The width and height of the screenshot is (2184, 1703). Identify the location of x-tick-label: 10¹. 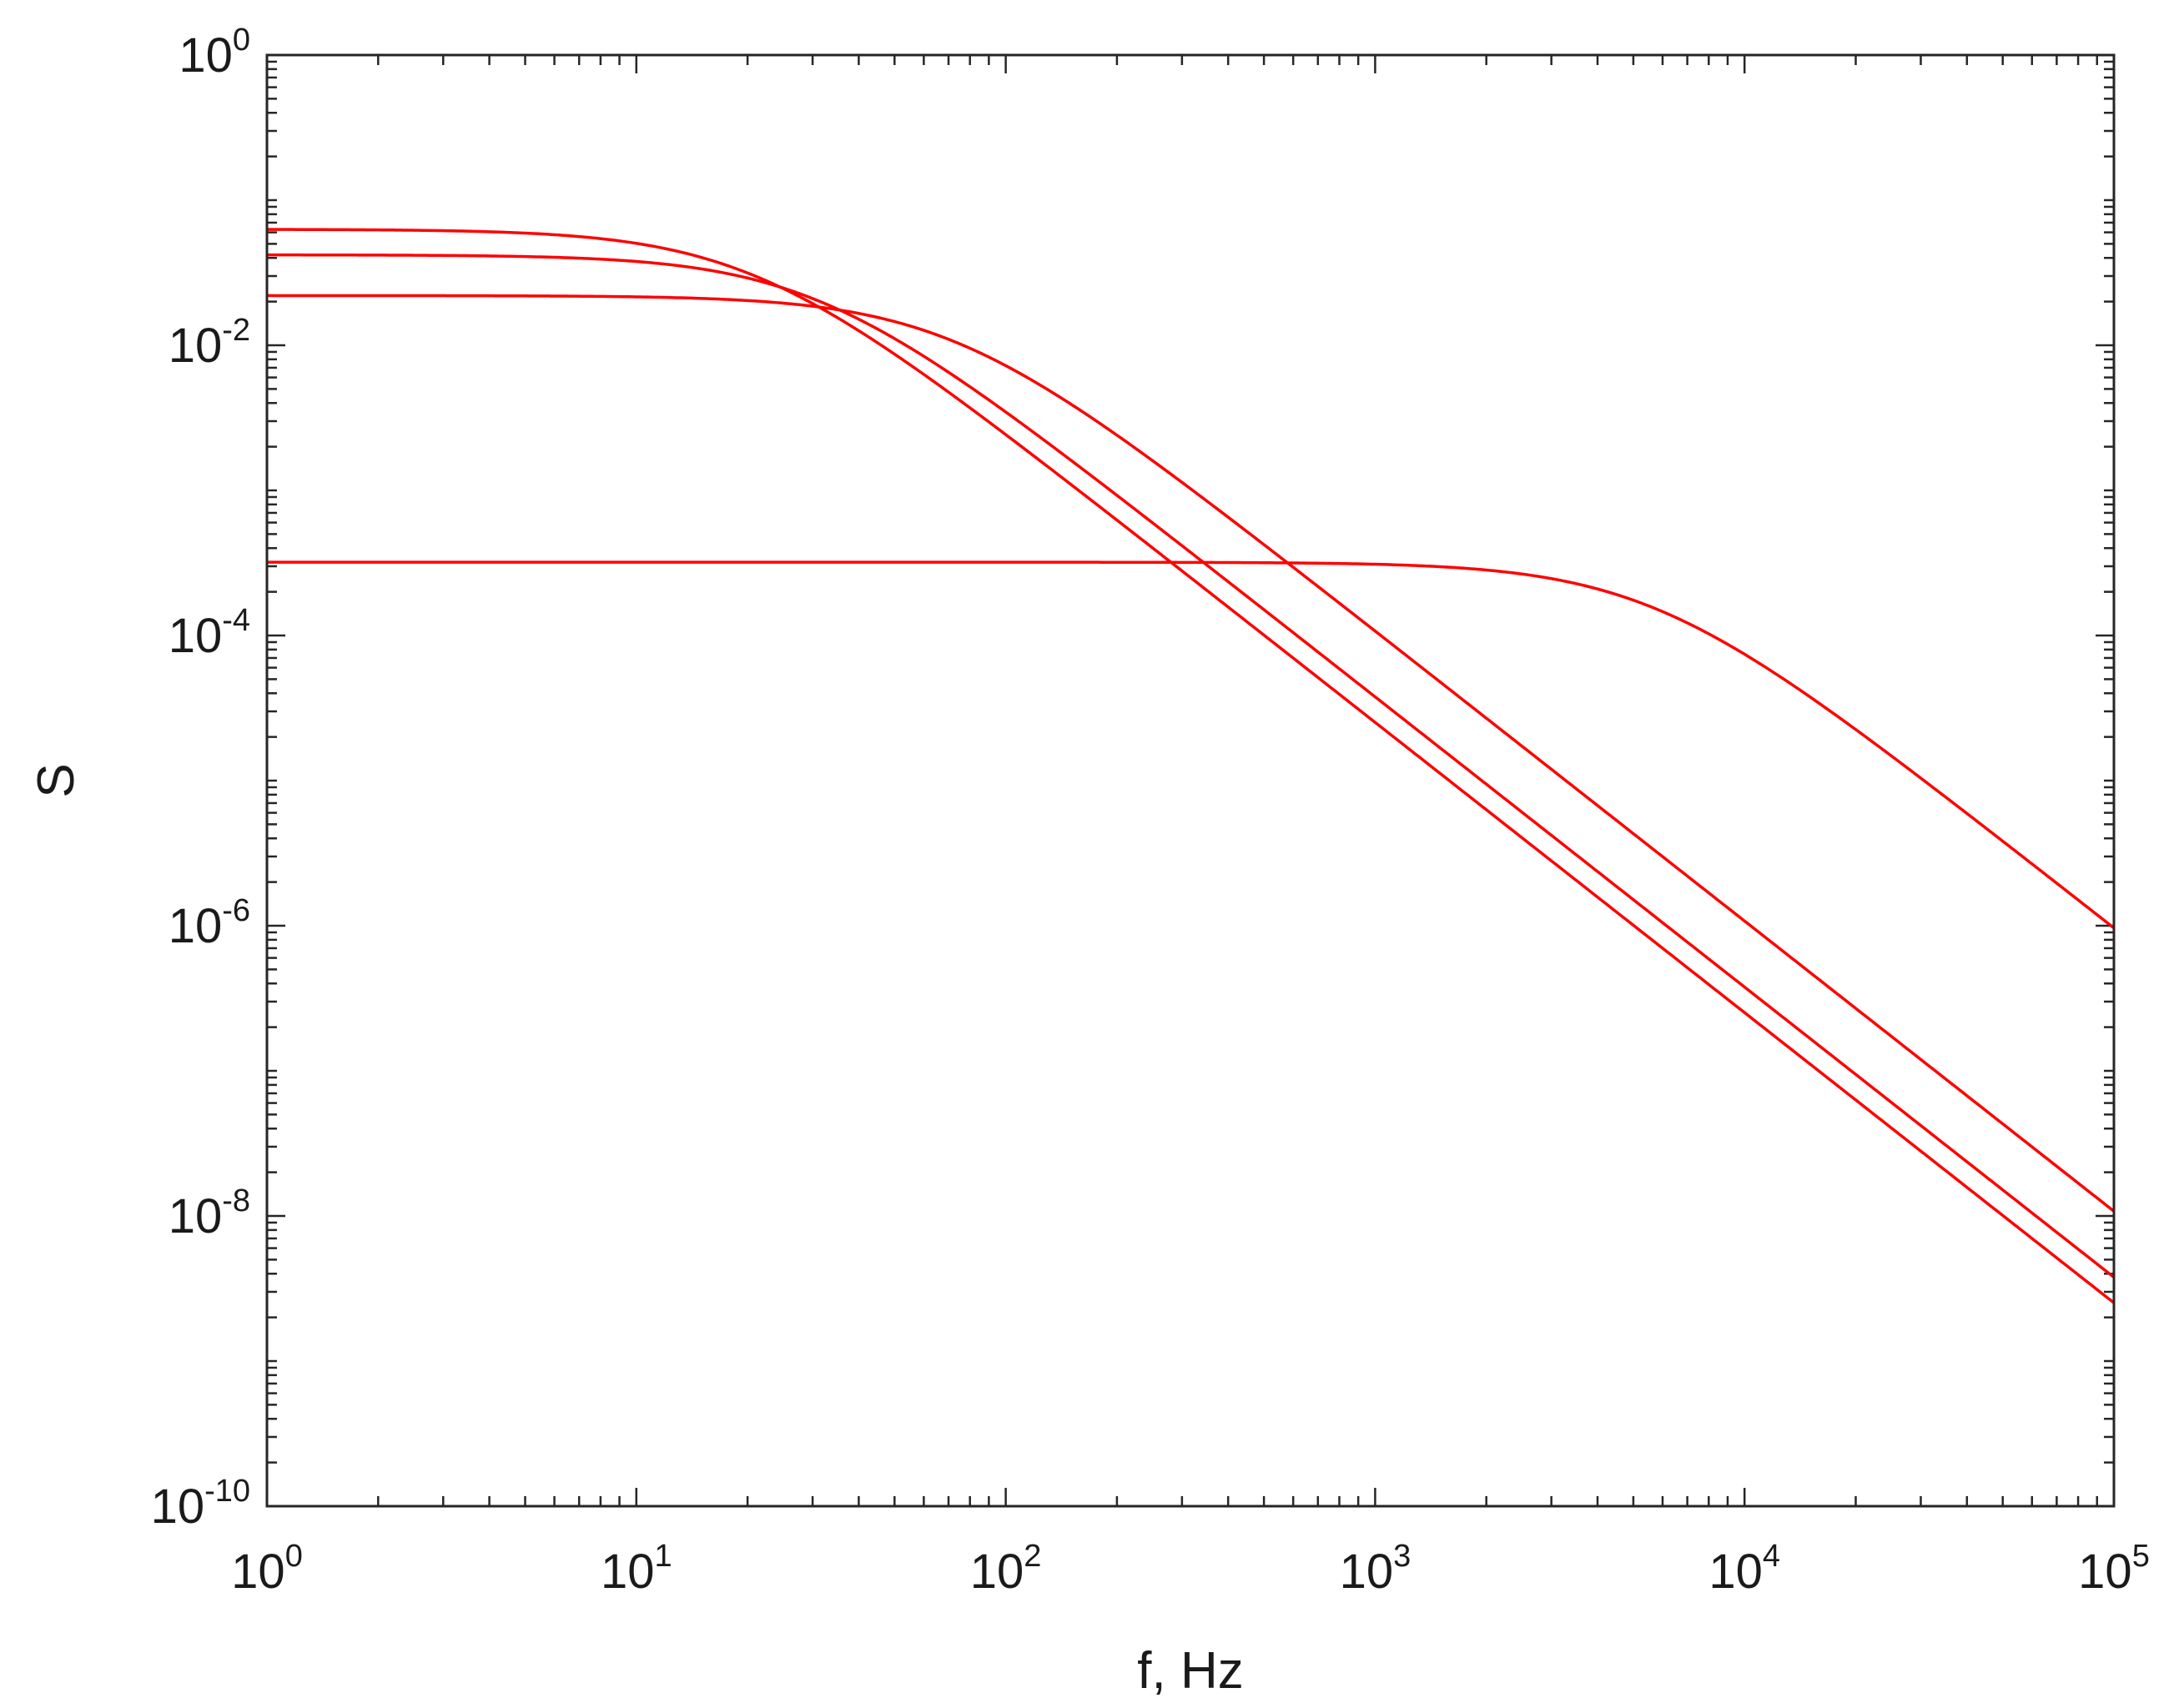
(636, 1569).